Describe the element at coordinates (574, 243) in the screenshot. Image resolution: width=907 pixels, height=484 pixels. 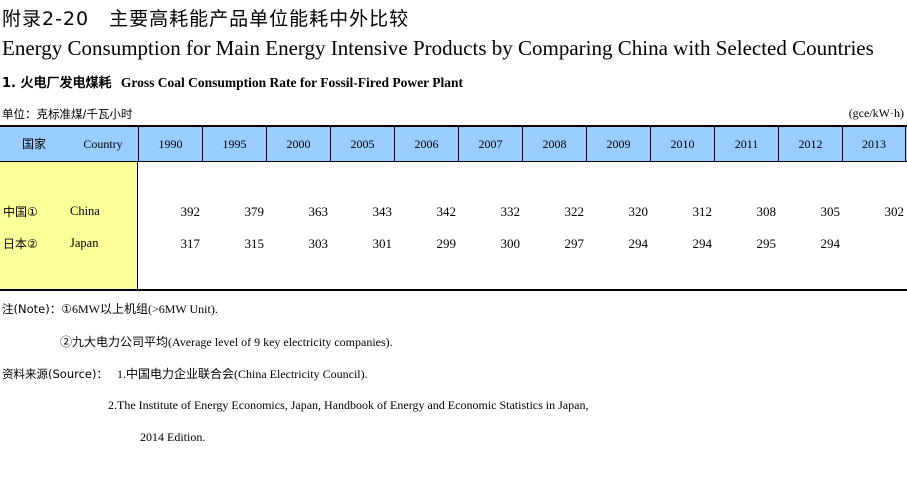
I see `table-cell: 297` at that location.